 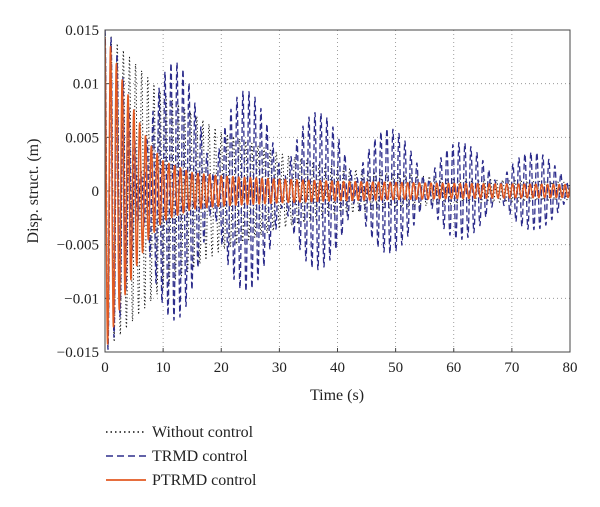 What do you see at coordinates (511, 368) in the screenshot?
I see `x-tick-label: 70` at bounding box center [511, 368].